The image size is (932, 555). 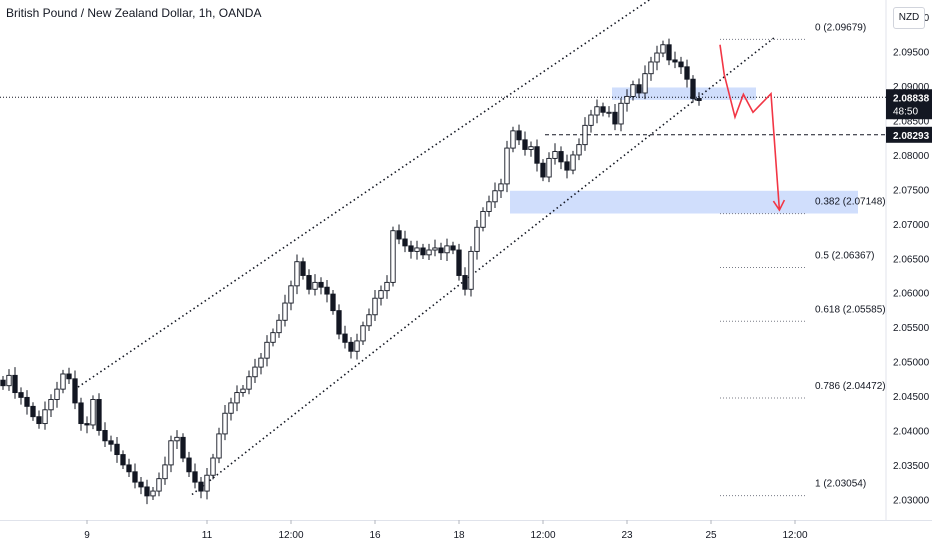 What do you see at coordinates (794, 535) in the screenshot?
I see `x-tick-label-8: 12:00` at bounding box center [794, 535].